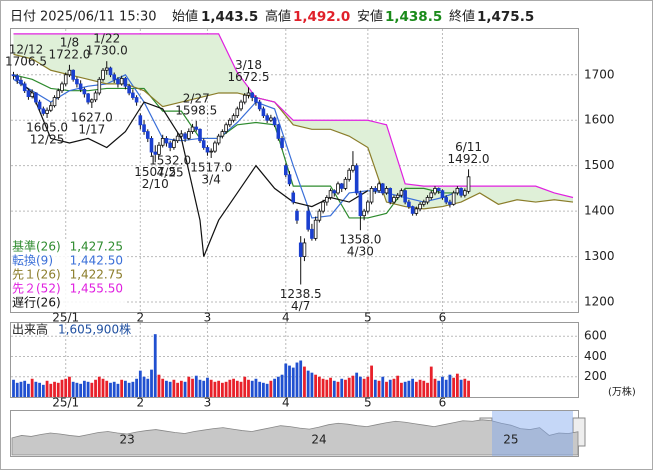  Describe the element at coordinates (248, 77) in the screenshot. I see `annotation-value: 1672.5` at that location.